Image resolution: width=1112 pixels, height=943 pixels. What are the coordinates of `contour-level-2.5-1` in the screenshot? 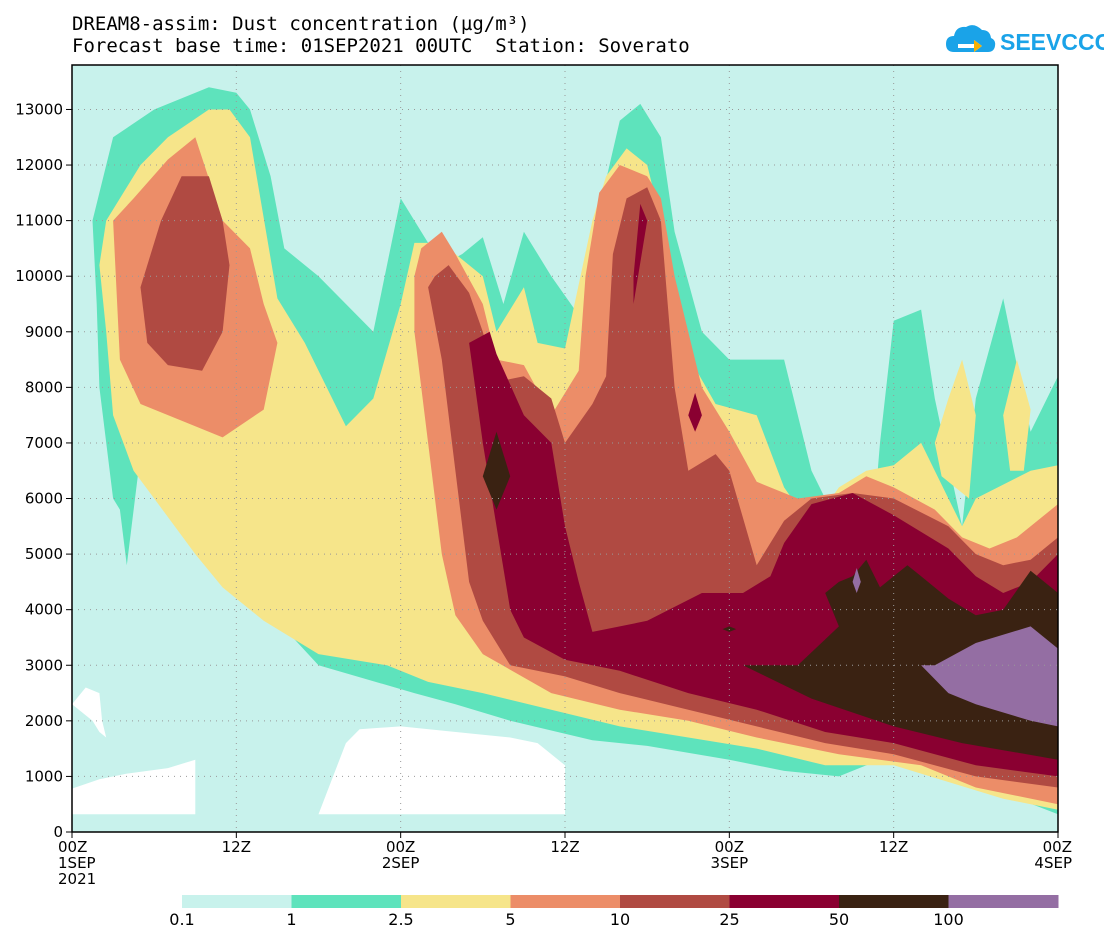 It's located at (955, 429).